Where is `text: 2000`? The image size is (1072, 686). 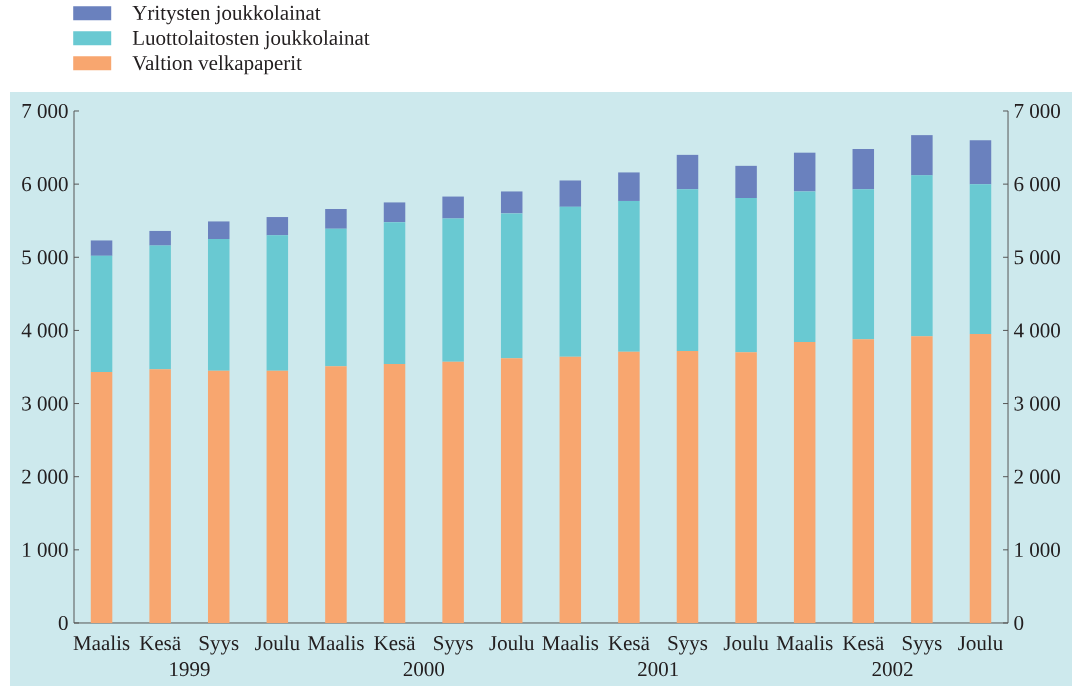
text: 2000 is located at coordinates (424, 669).